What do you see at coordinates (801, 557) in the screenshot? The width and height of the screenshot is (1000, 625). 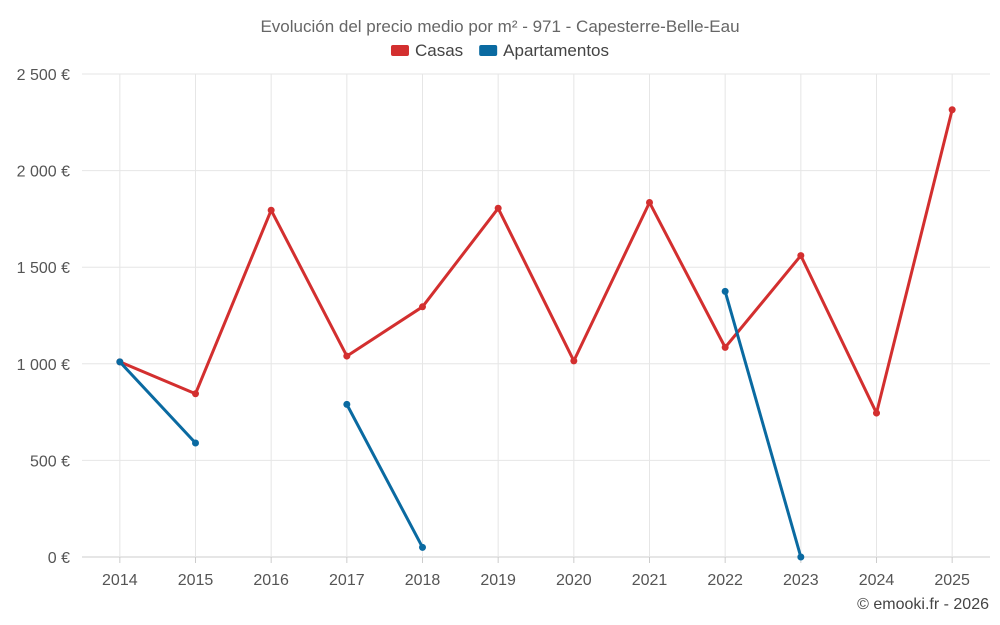 I see `data-point-apartamentos-2023` at bounding box center [801, 557].